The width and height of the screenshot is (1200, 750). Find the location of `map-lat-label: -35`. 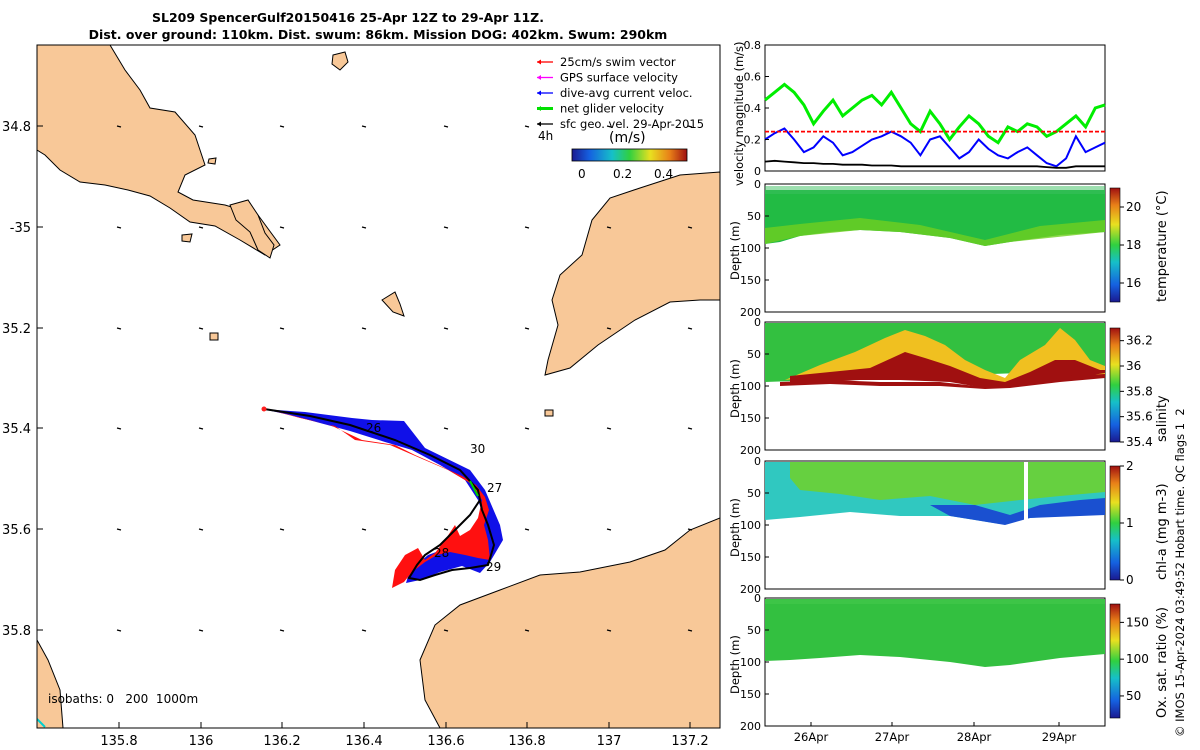

map-lat-label: -35 is located at coordinates (20, 228).